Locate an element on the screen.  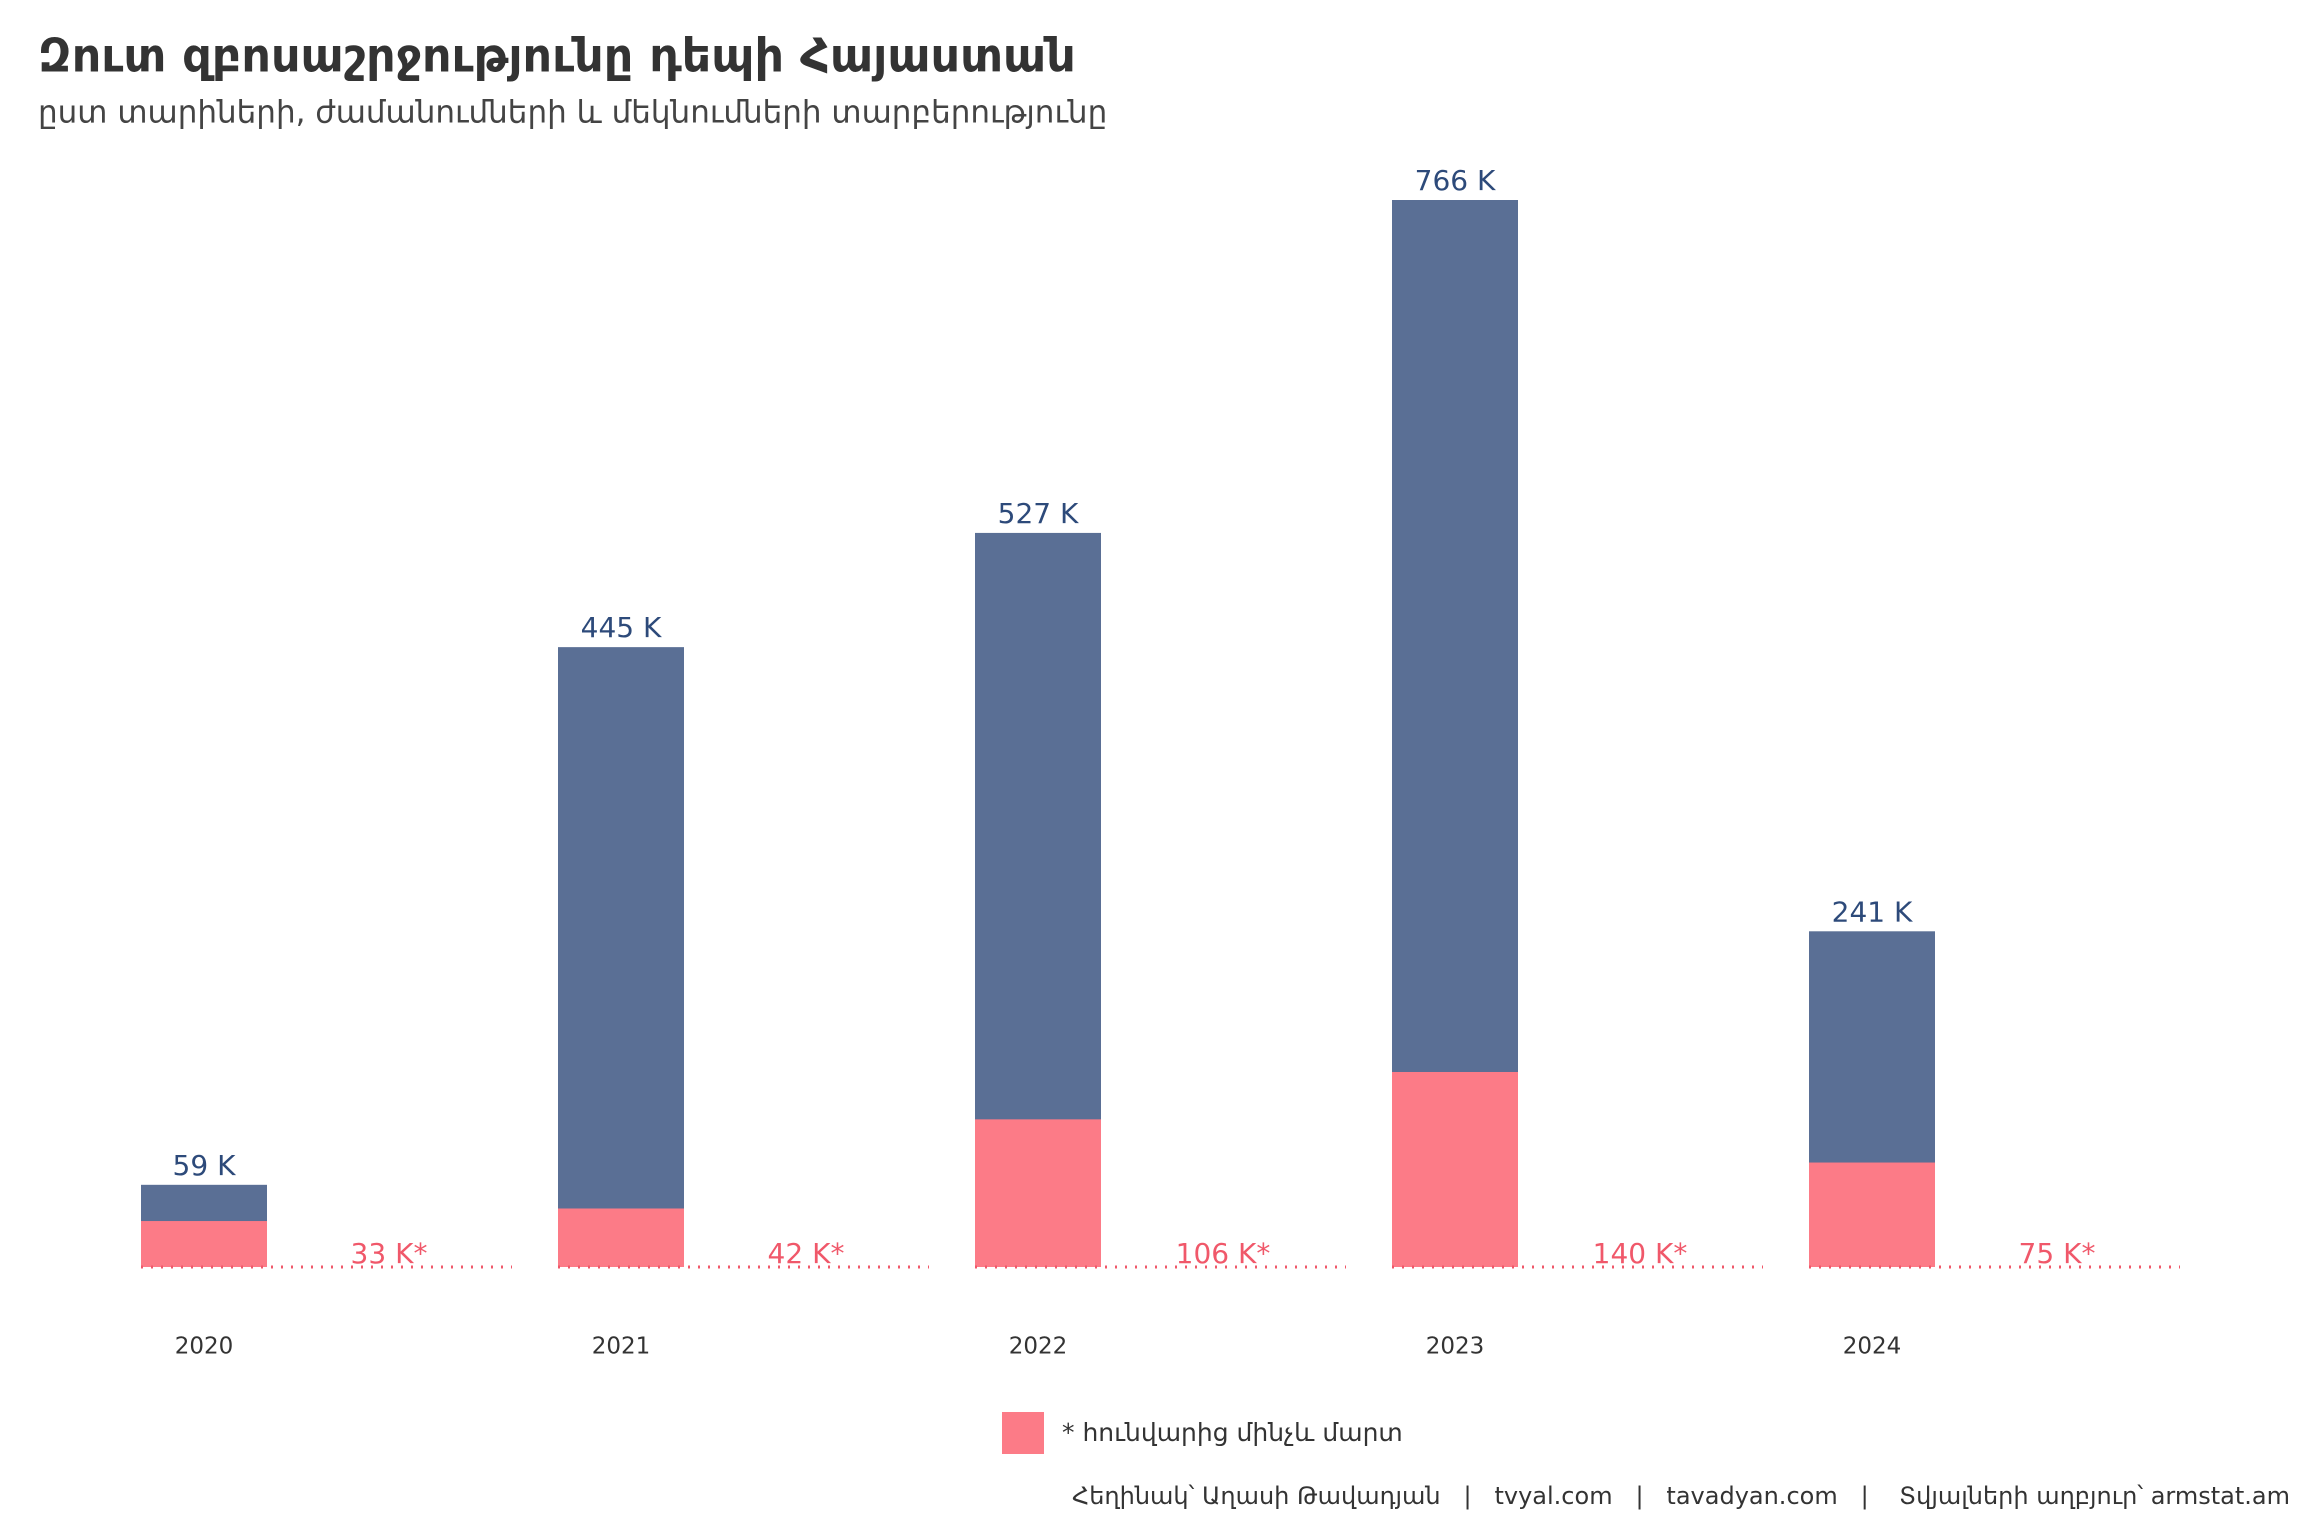
x-tick-label: 2020 is located at coordinates (204, 1347).